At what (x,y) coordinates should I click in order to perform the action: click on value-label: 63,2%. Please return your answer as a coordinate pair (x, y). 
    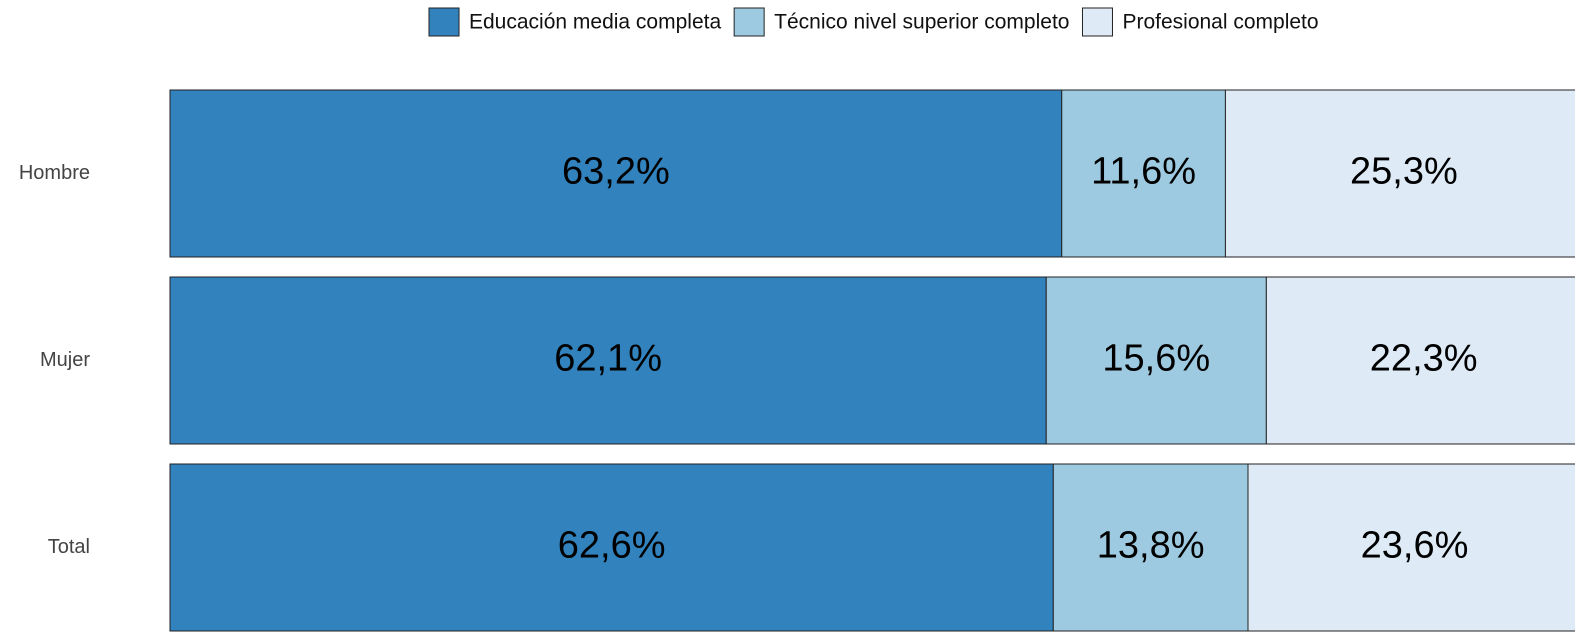
    Looking at the image, I should click on (616, 172).